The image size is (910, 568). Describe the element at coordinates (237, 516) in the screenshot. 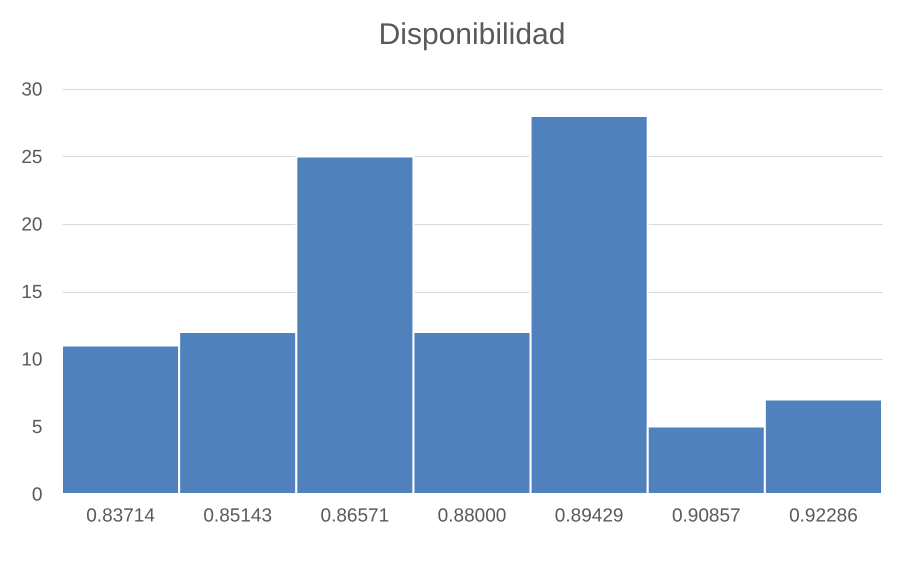

I see `x-tick-label: 0.85143` at that location.